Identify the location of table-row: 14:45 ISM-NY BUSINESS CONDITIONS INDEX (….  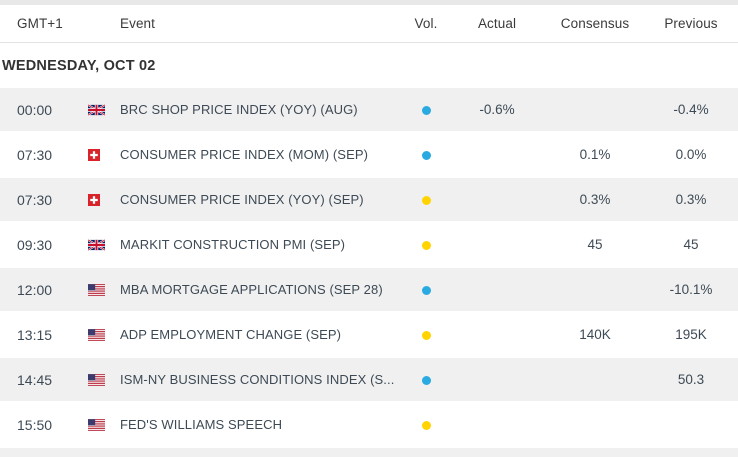
(369, 379).